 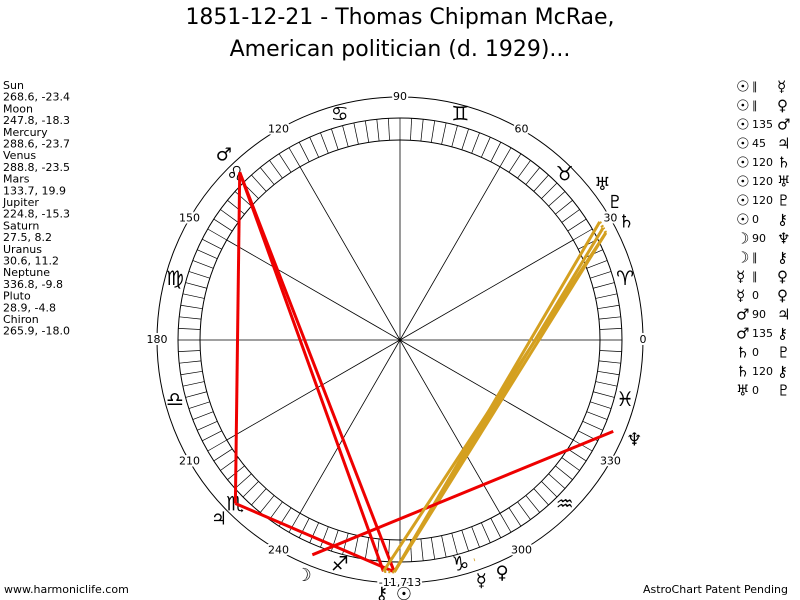 What do you see at coordinates (715, 589) in the screenshot?
I see `footer-right: AstroChart Patent Pending` at bounding box center [715, 589].